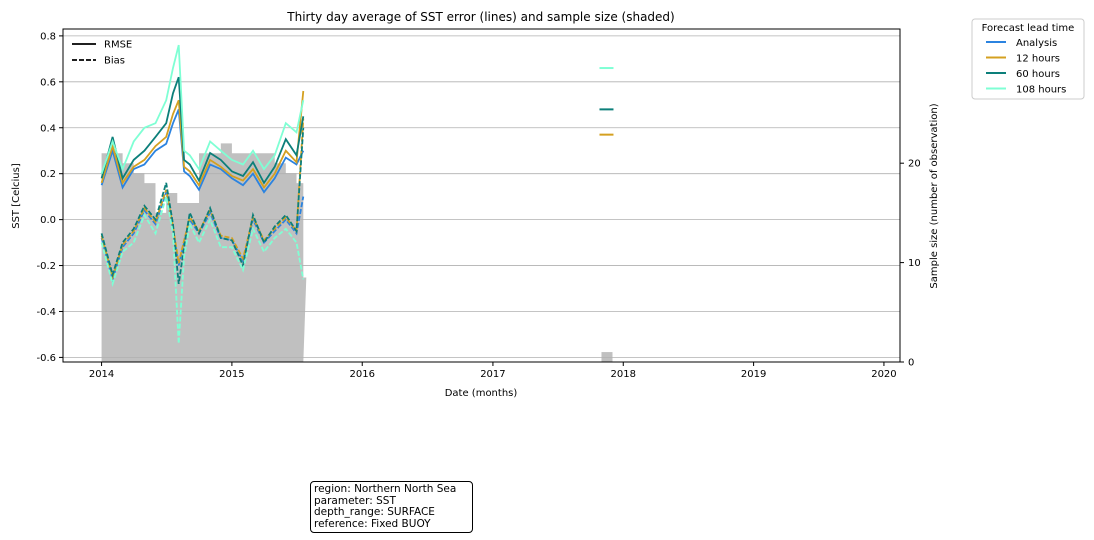  Describe the element at coordinates (934, 195) in the screenshot. I see `y2-axis-label: Sample size (number of observation)` at that location.